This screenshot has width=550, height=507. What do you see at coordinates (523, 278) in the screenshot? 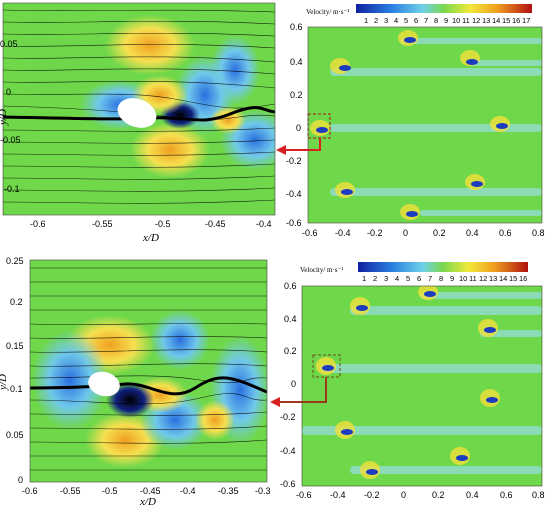
I see `colorbar-label: 16` at bounding box center [523, 278].